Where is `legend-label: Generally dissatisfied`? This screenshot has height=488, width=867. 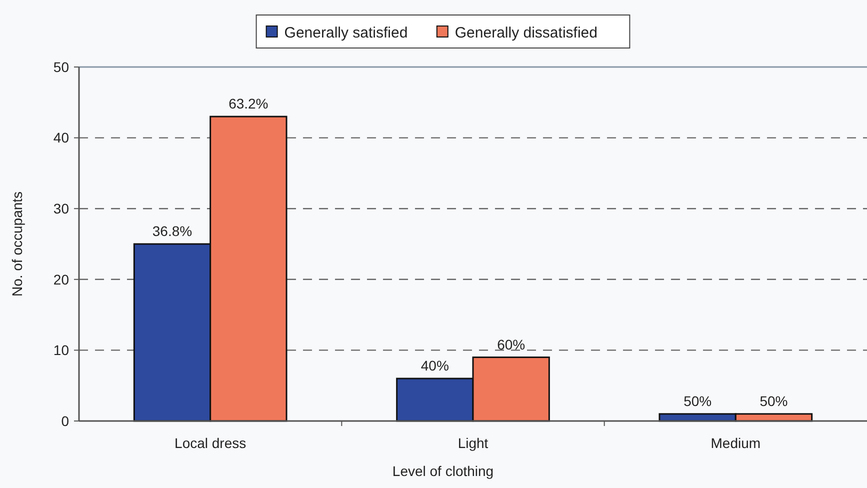 legend-label: Generally dissatisfied is located at coordinates (526, 33).